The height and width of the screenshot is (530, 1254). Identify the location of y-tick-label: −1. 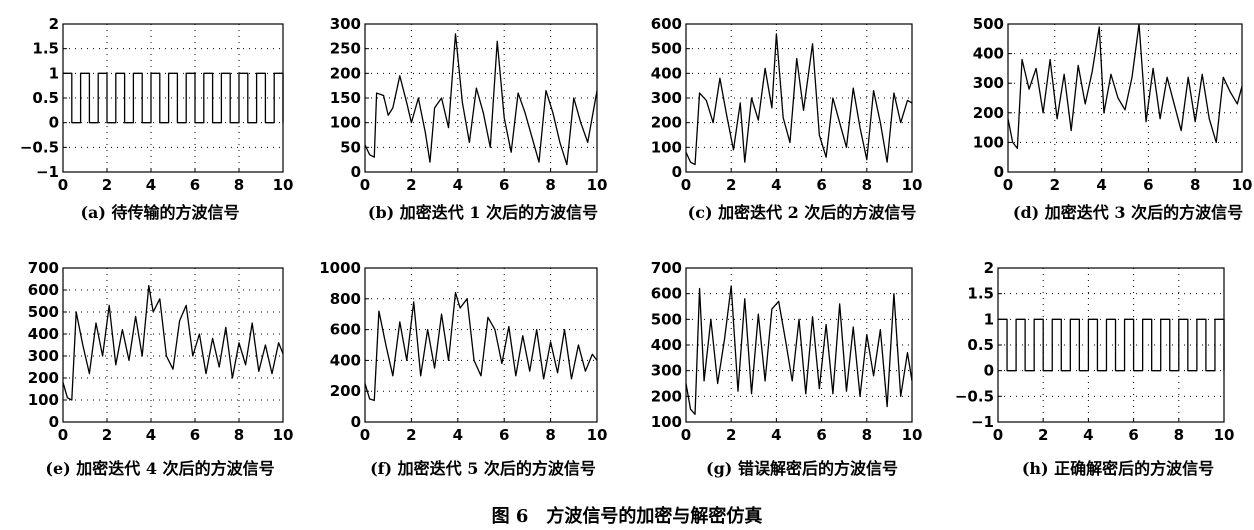
(47, 172).